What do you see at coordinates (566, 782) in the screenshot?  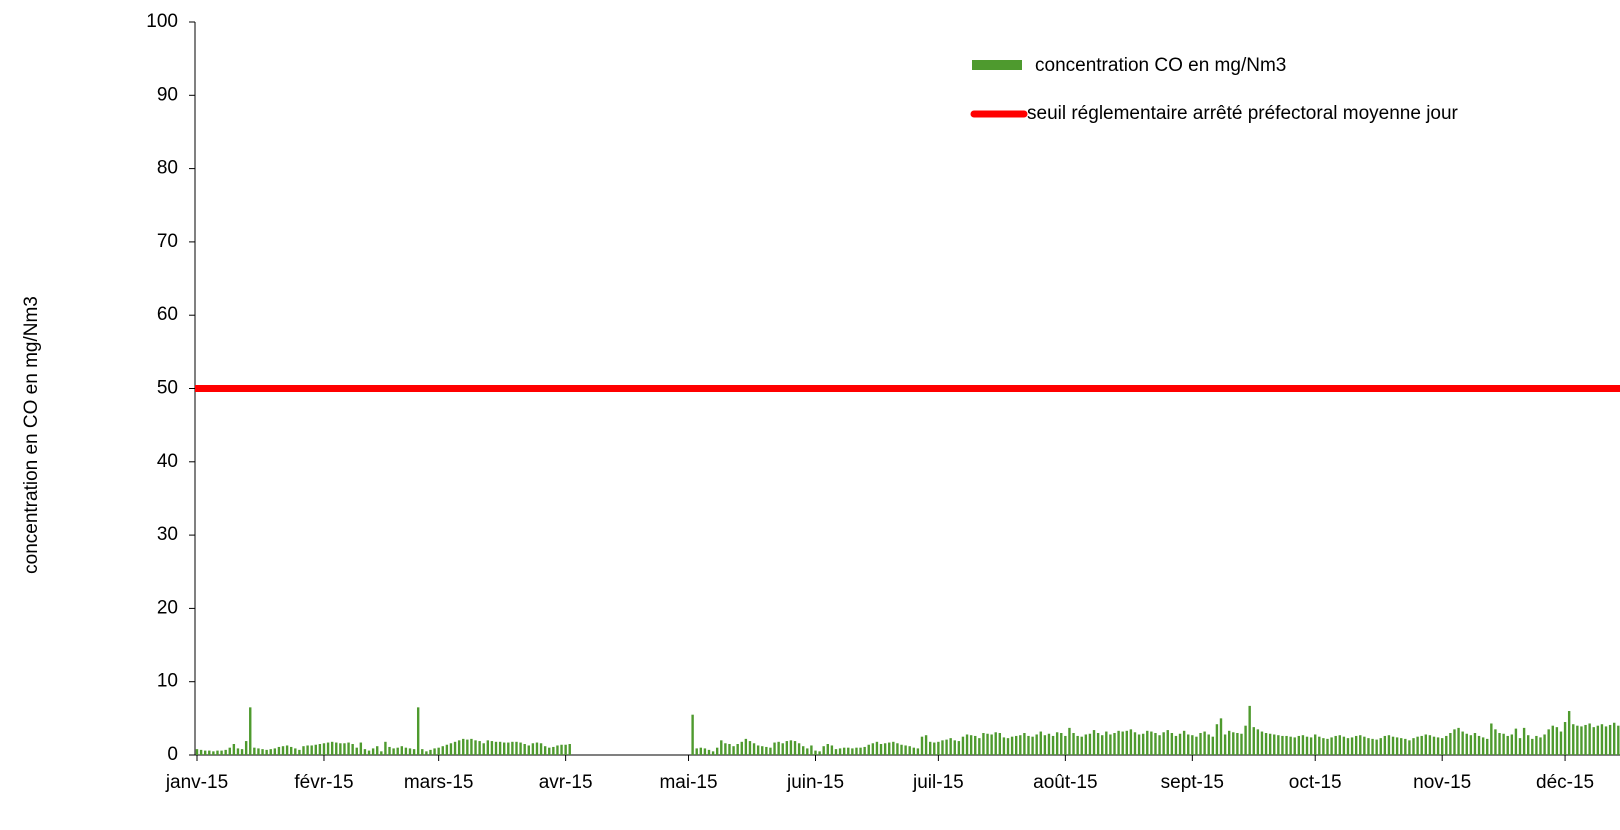 I see `x-tick-label: avr-15` at bounding box center [566, 782].